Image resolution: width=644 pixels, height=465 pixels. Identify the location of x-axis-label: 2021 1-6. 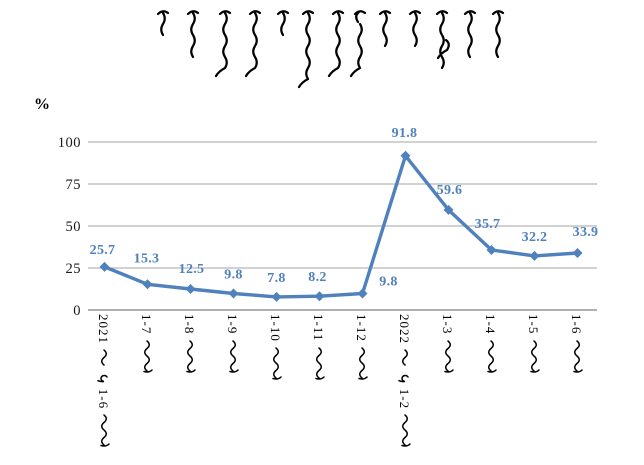
(103, 381).